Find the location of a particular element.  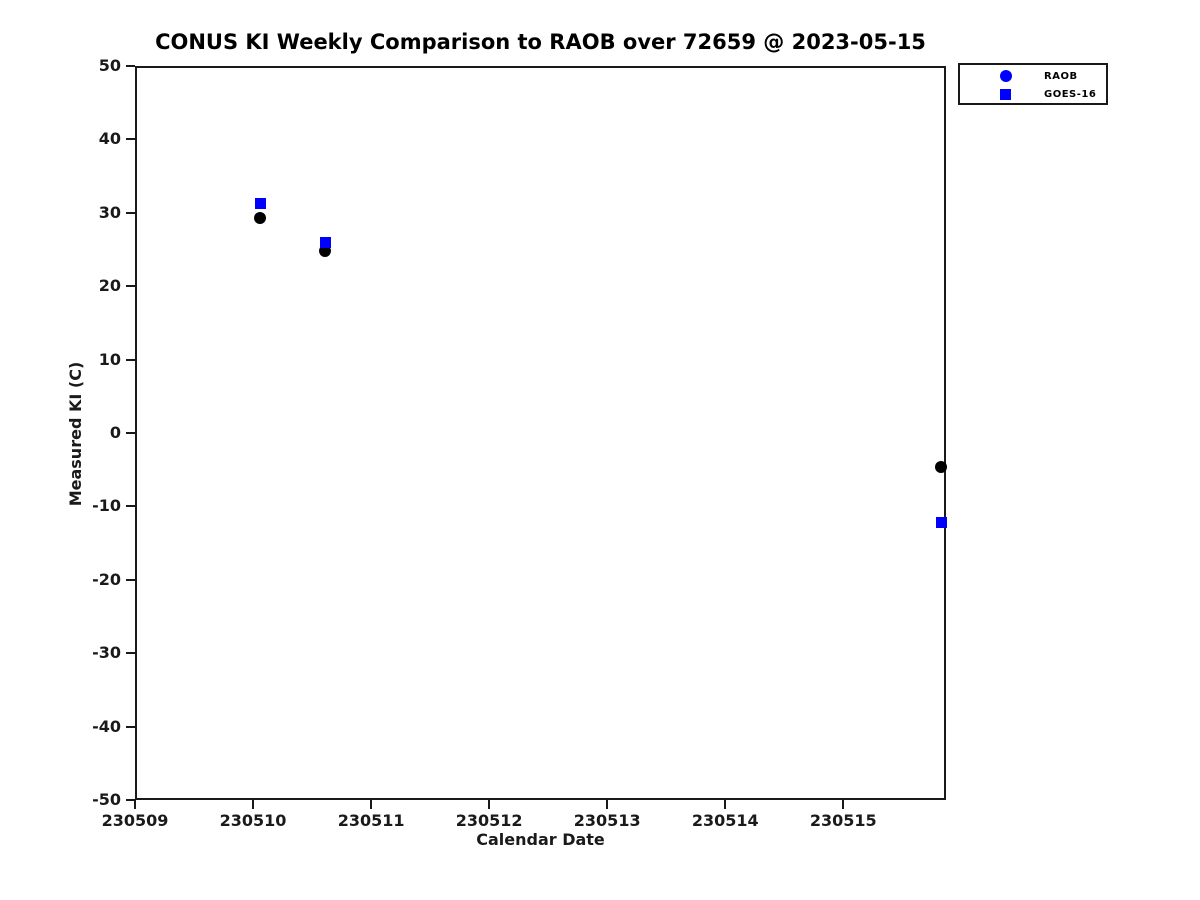

y-tick-label: 40 is located at coordinates (109, 139).